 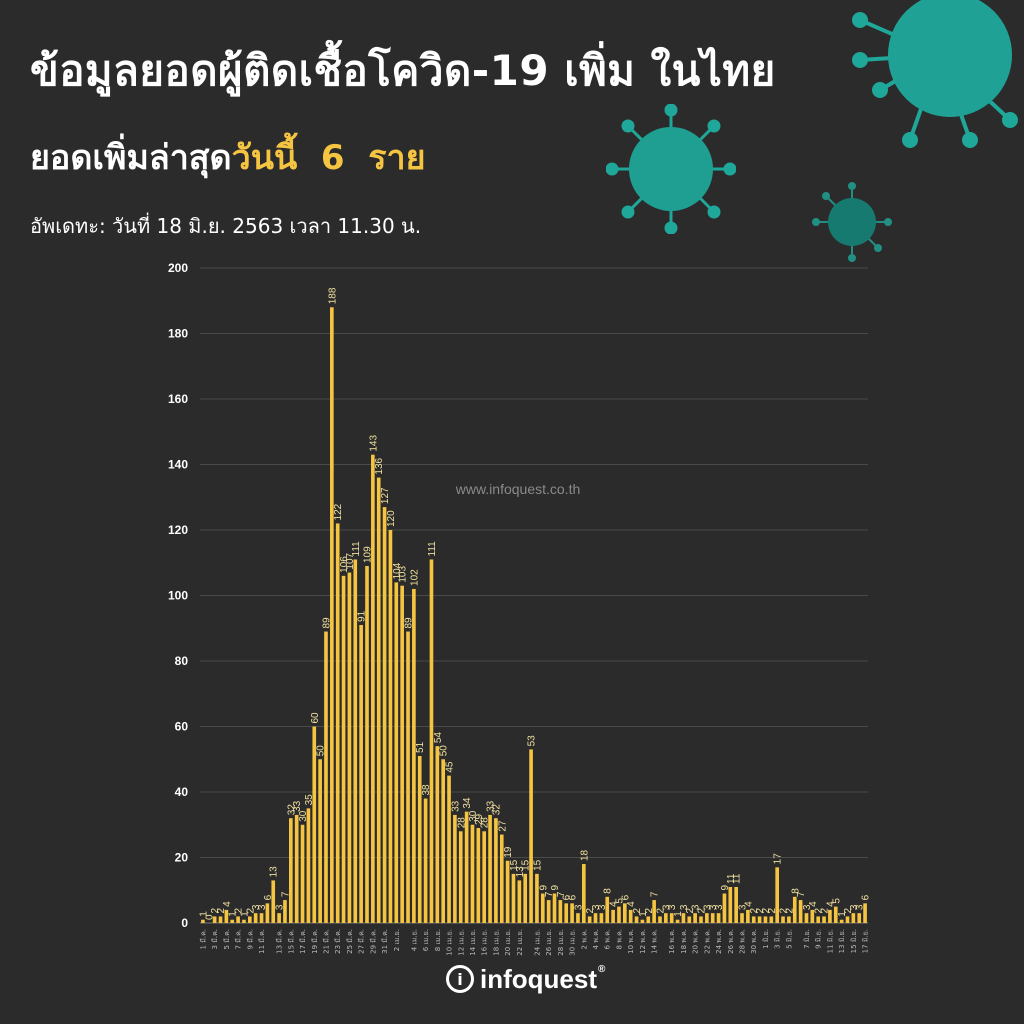 I want to click on data-label: 103, so click(x=403, y=574).